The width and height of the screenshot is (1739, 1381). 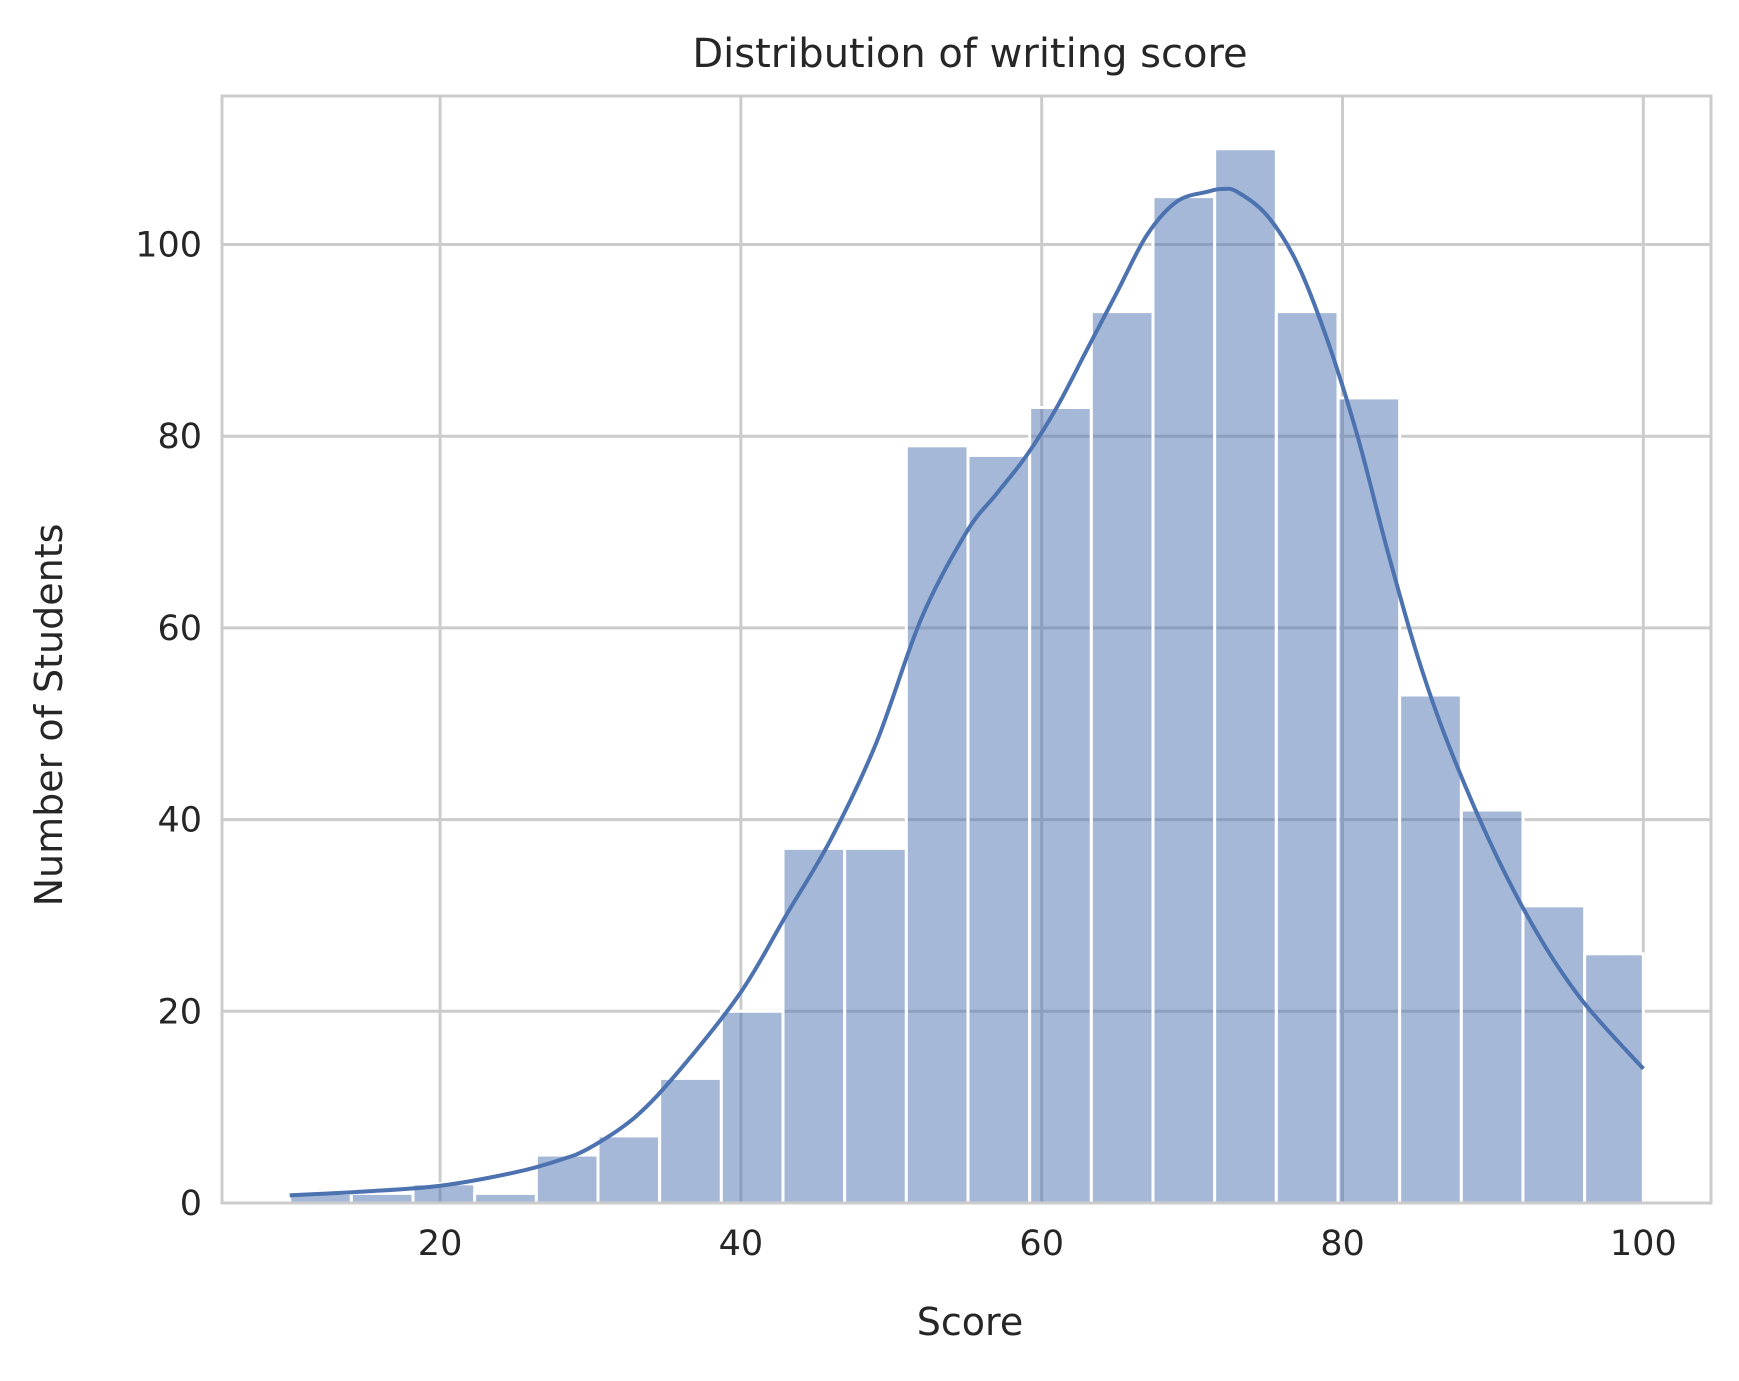 What do you see at coordinates (179, 1012) in the screenshot?
I see `y-tick-label: 20` at bounding box center [179, 1012].